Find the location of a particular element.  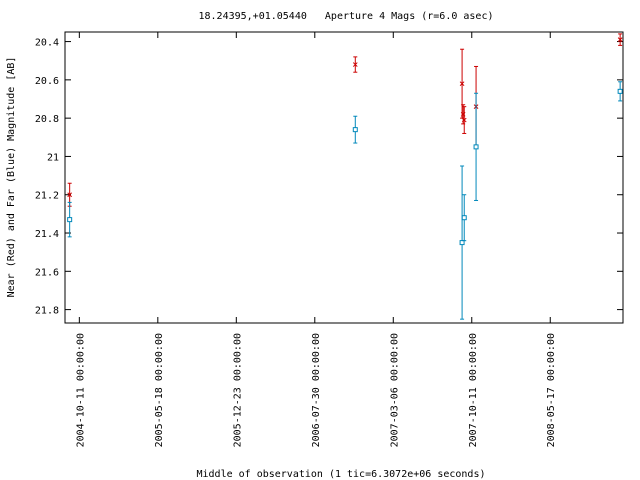

y-tick-label: 20.8 is located at coordinates (47, 119).